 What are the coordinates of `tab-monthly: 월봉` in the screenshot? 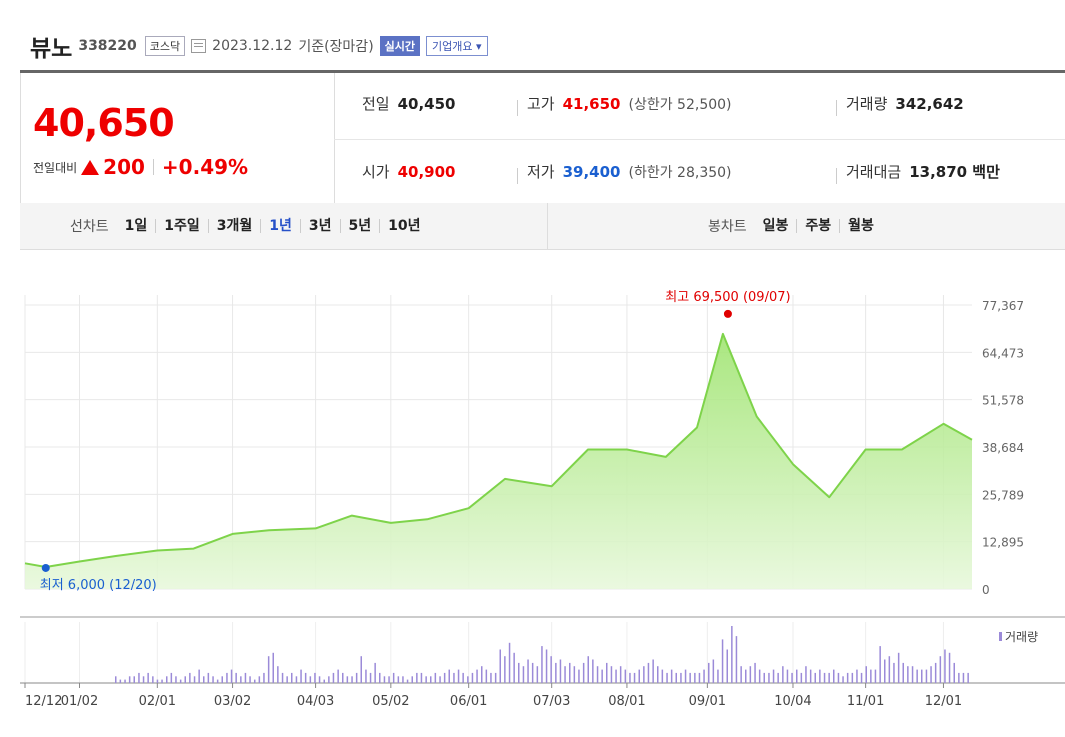 It's located at (860, 226).